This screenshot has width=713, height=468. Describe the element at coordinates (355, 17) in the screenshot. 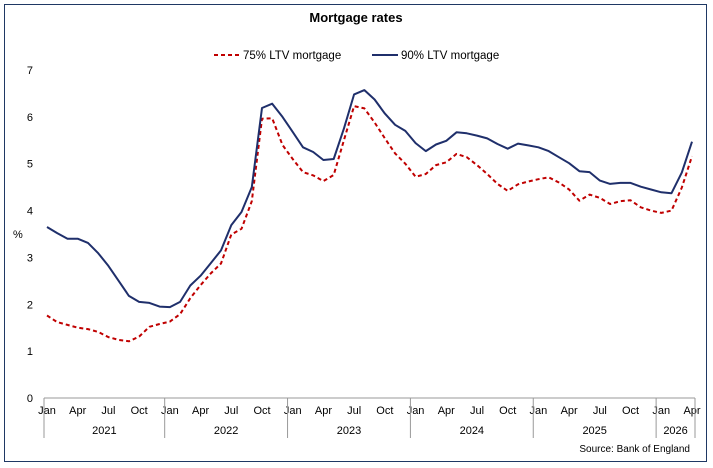

I see `chart-title: Mortgage rates` at that location.